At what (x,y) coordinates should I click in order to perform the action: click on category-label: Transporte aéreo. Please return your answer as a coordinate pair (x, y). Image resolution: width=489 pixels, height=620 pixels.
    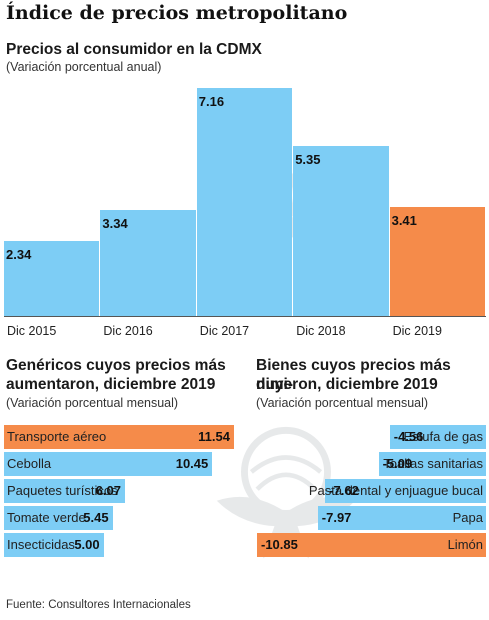
    Looking at the image, I should click on (57, 436).